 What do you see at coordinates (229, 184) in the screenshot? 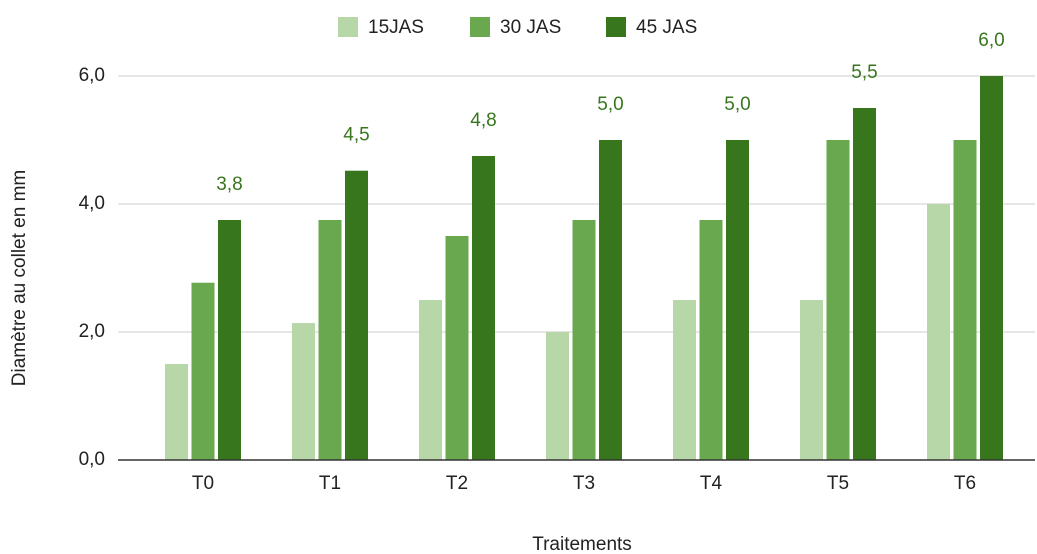
I see `data-label: 3,8` at bounding box center [229, 184].